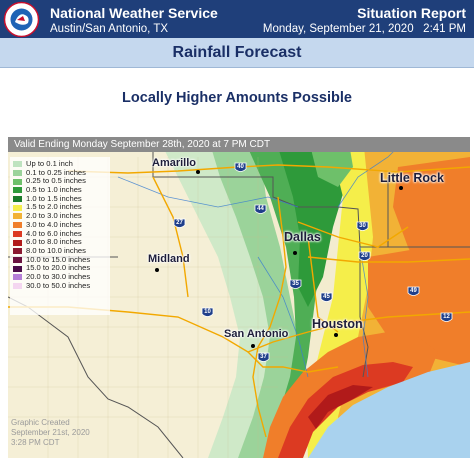  I want to click on interstate-35-shield: 35, so click(295, 284).